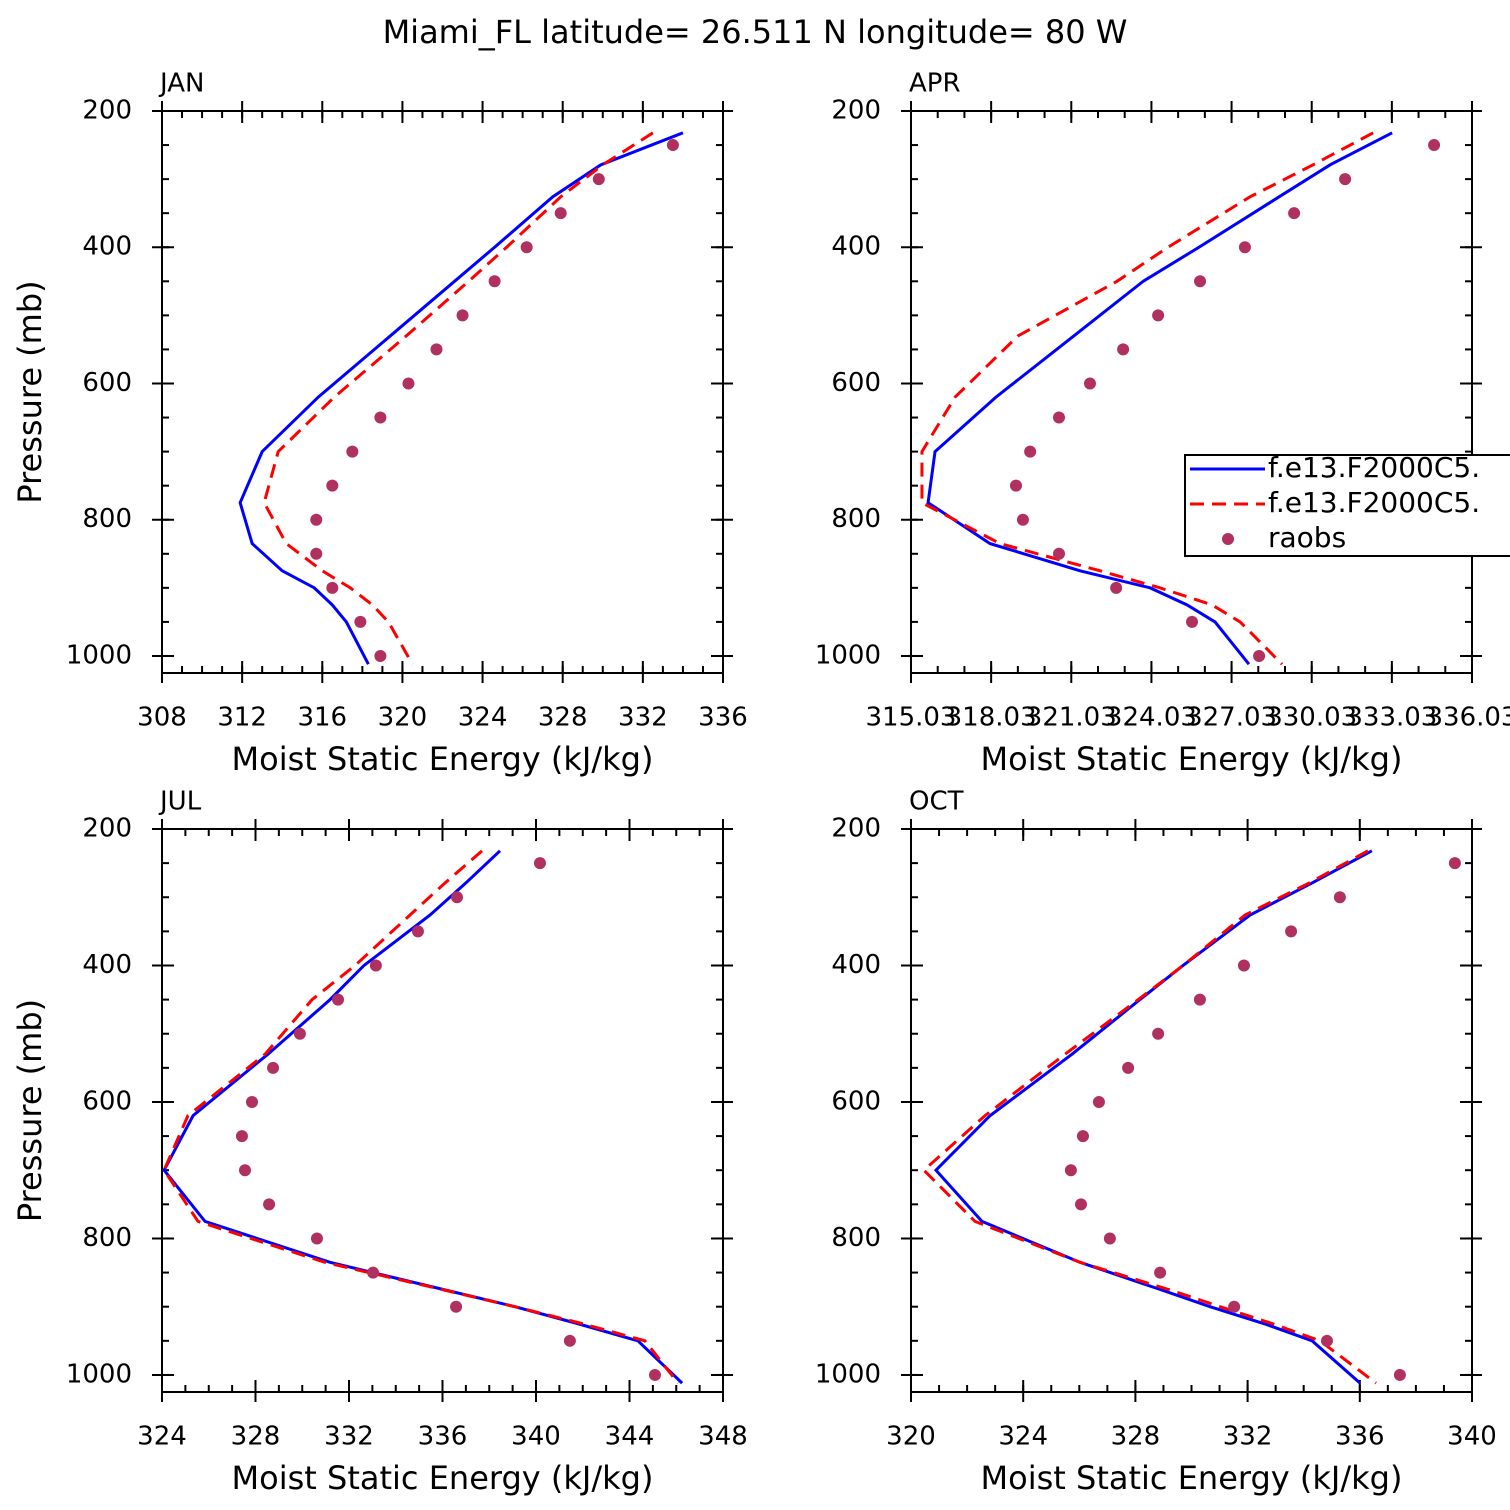  I want to click on x-tick-label: 312, so click(242, 718).